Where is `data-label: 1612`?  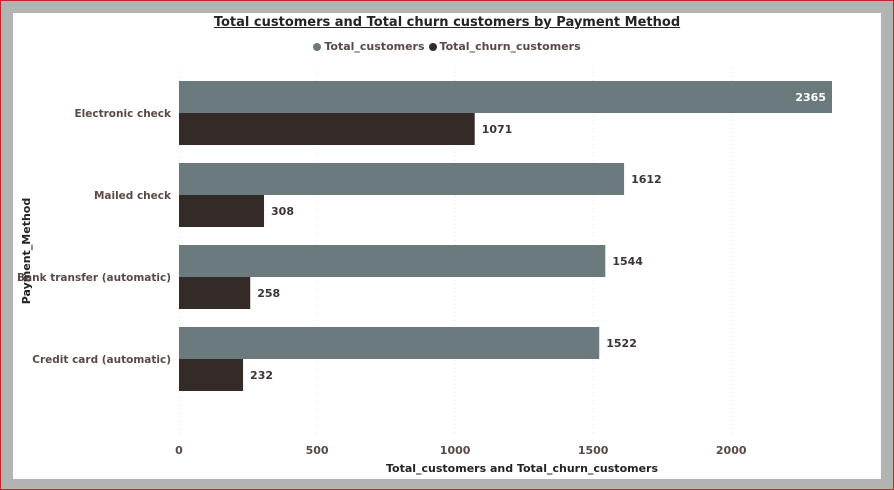
data-label: 1612 is located at coordinates (646, 179).